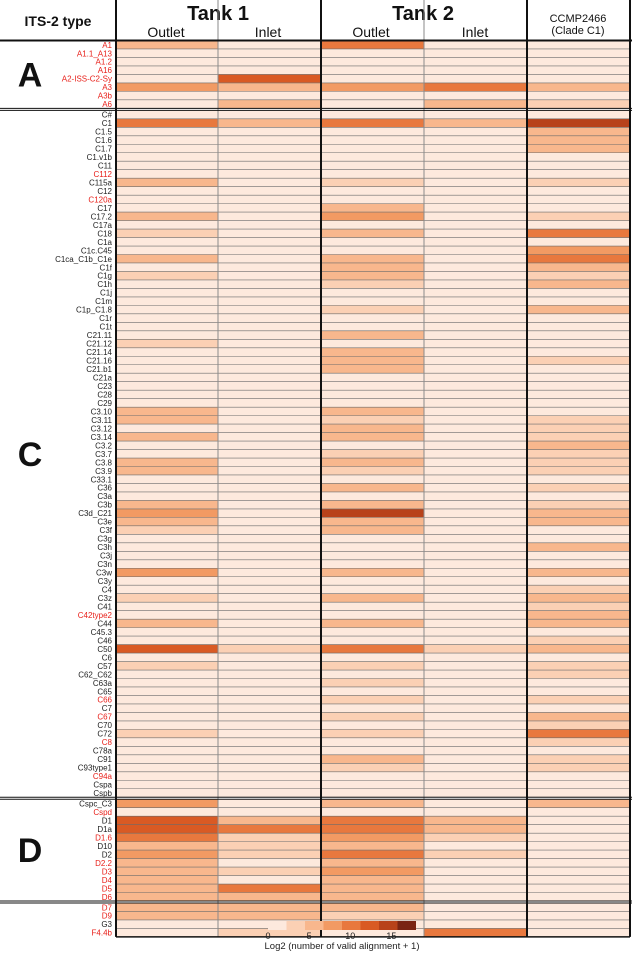  Describe the element at coordinates (102, 174) in the screenshot. I see `row-label: C112` at that location.